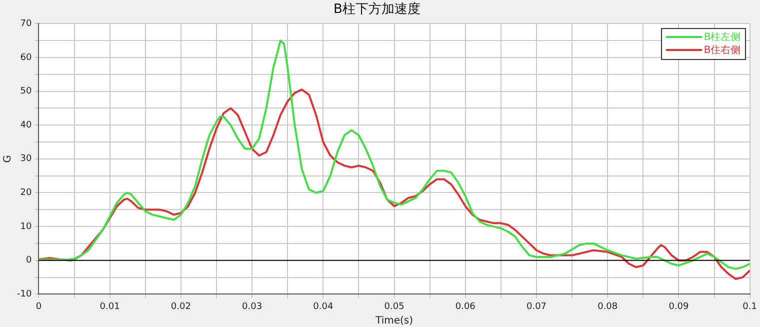  What do you see at coordinates (679, 307) in the screenshot?
I see `x-tick-label: 0.09` at bounding box center [679, 307].